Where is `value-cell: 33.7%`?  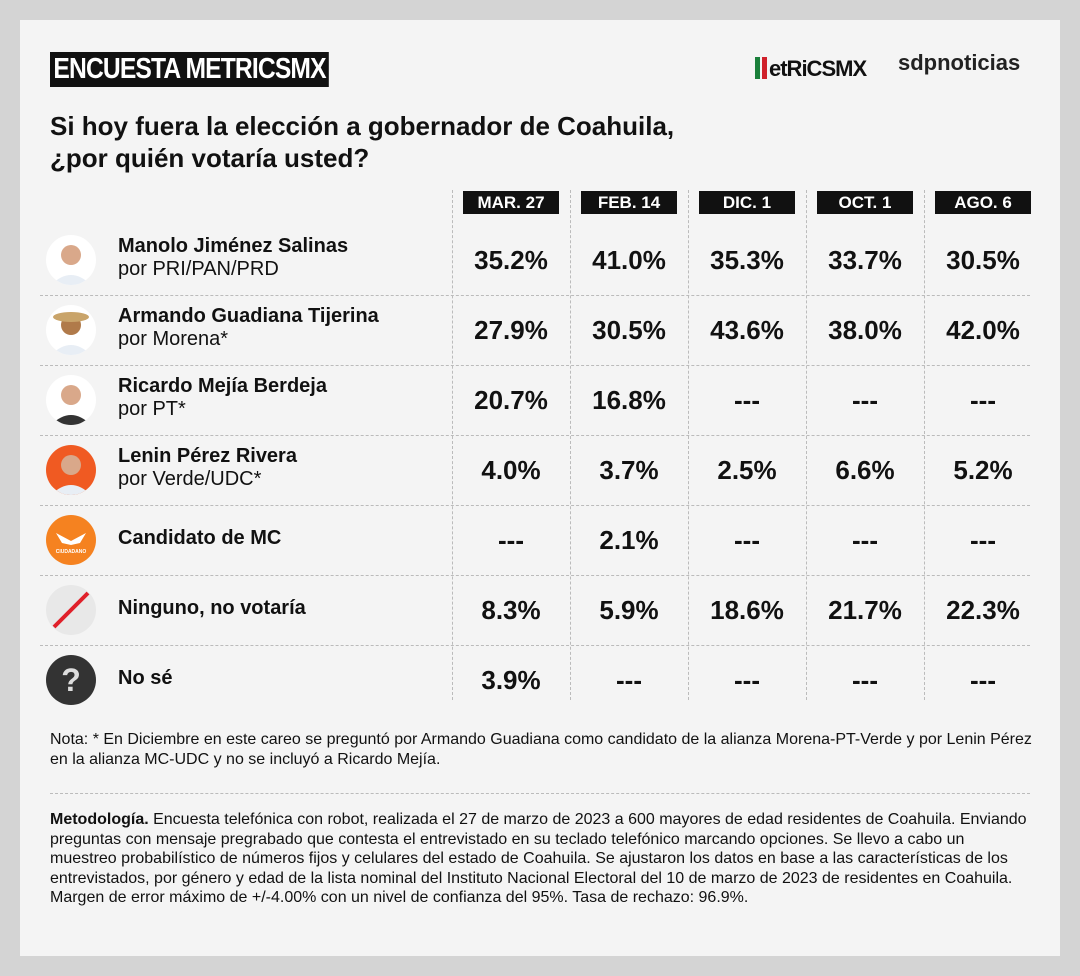
value-cell: 33.7% is located at coordinates (865, 260).